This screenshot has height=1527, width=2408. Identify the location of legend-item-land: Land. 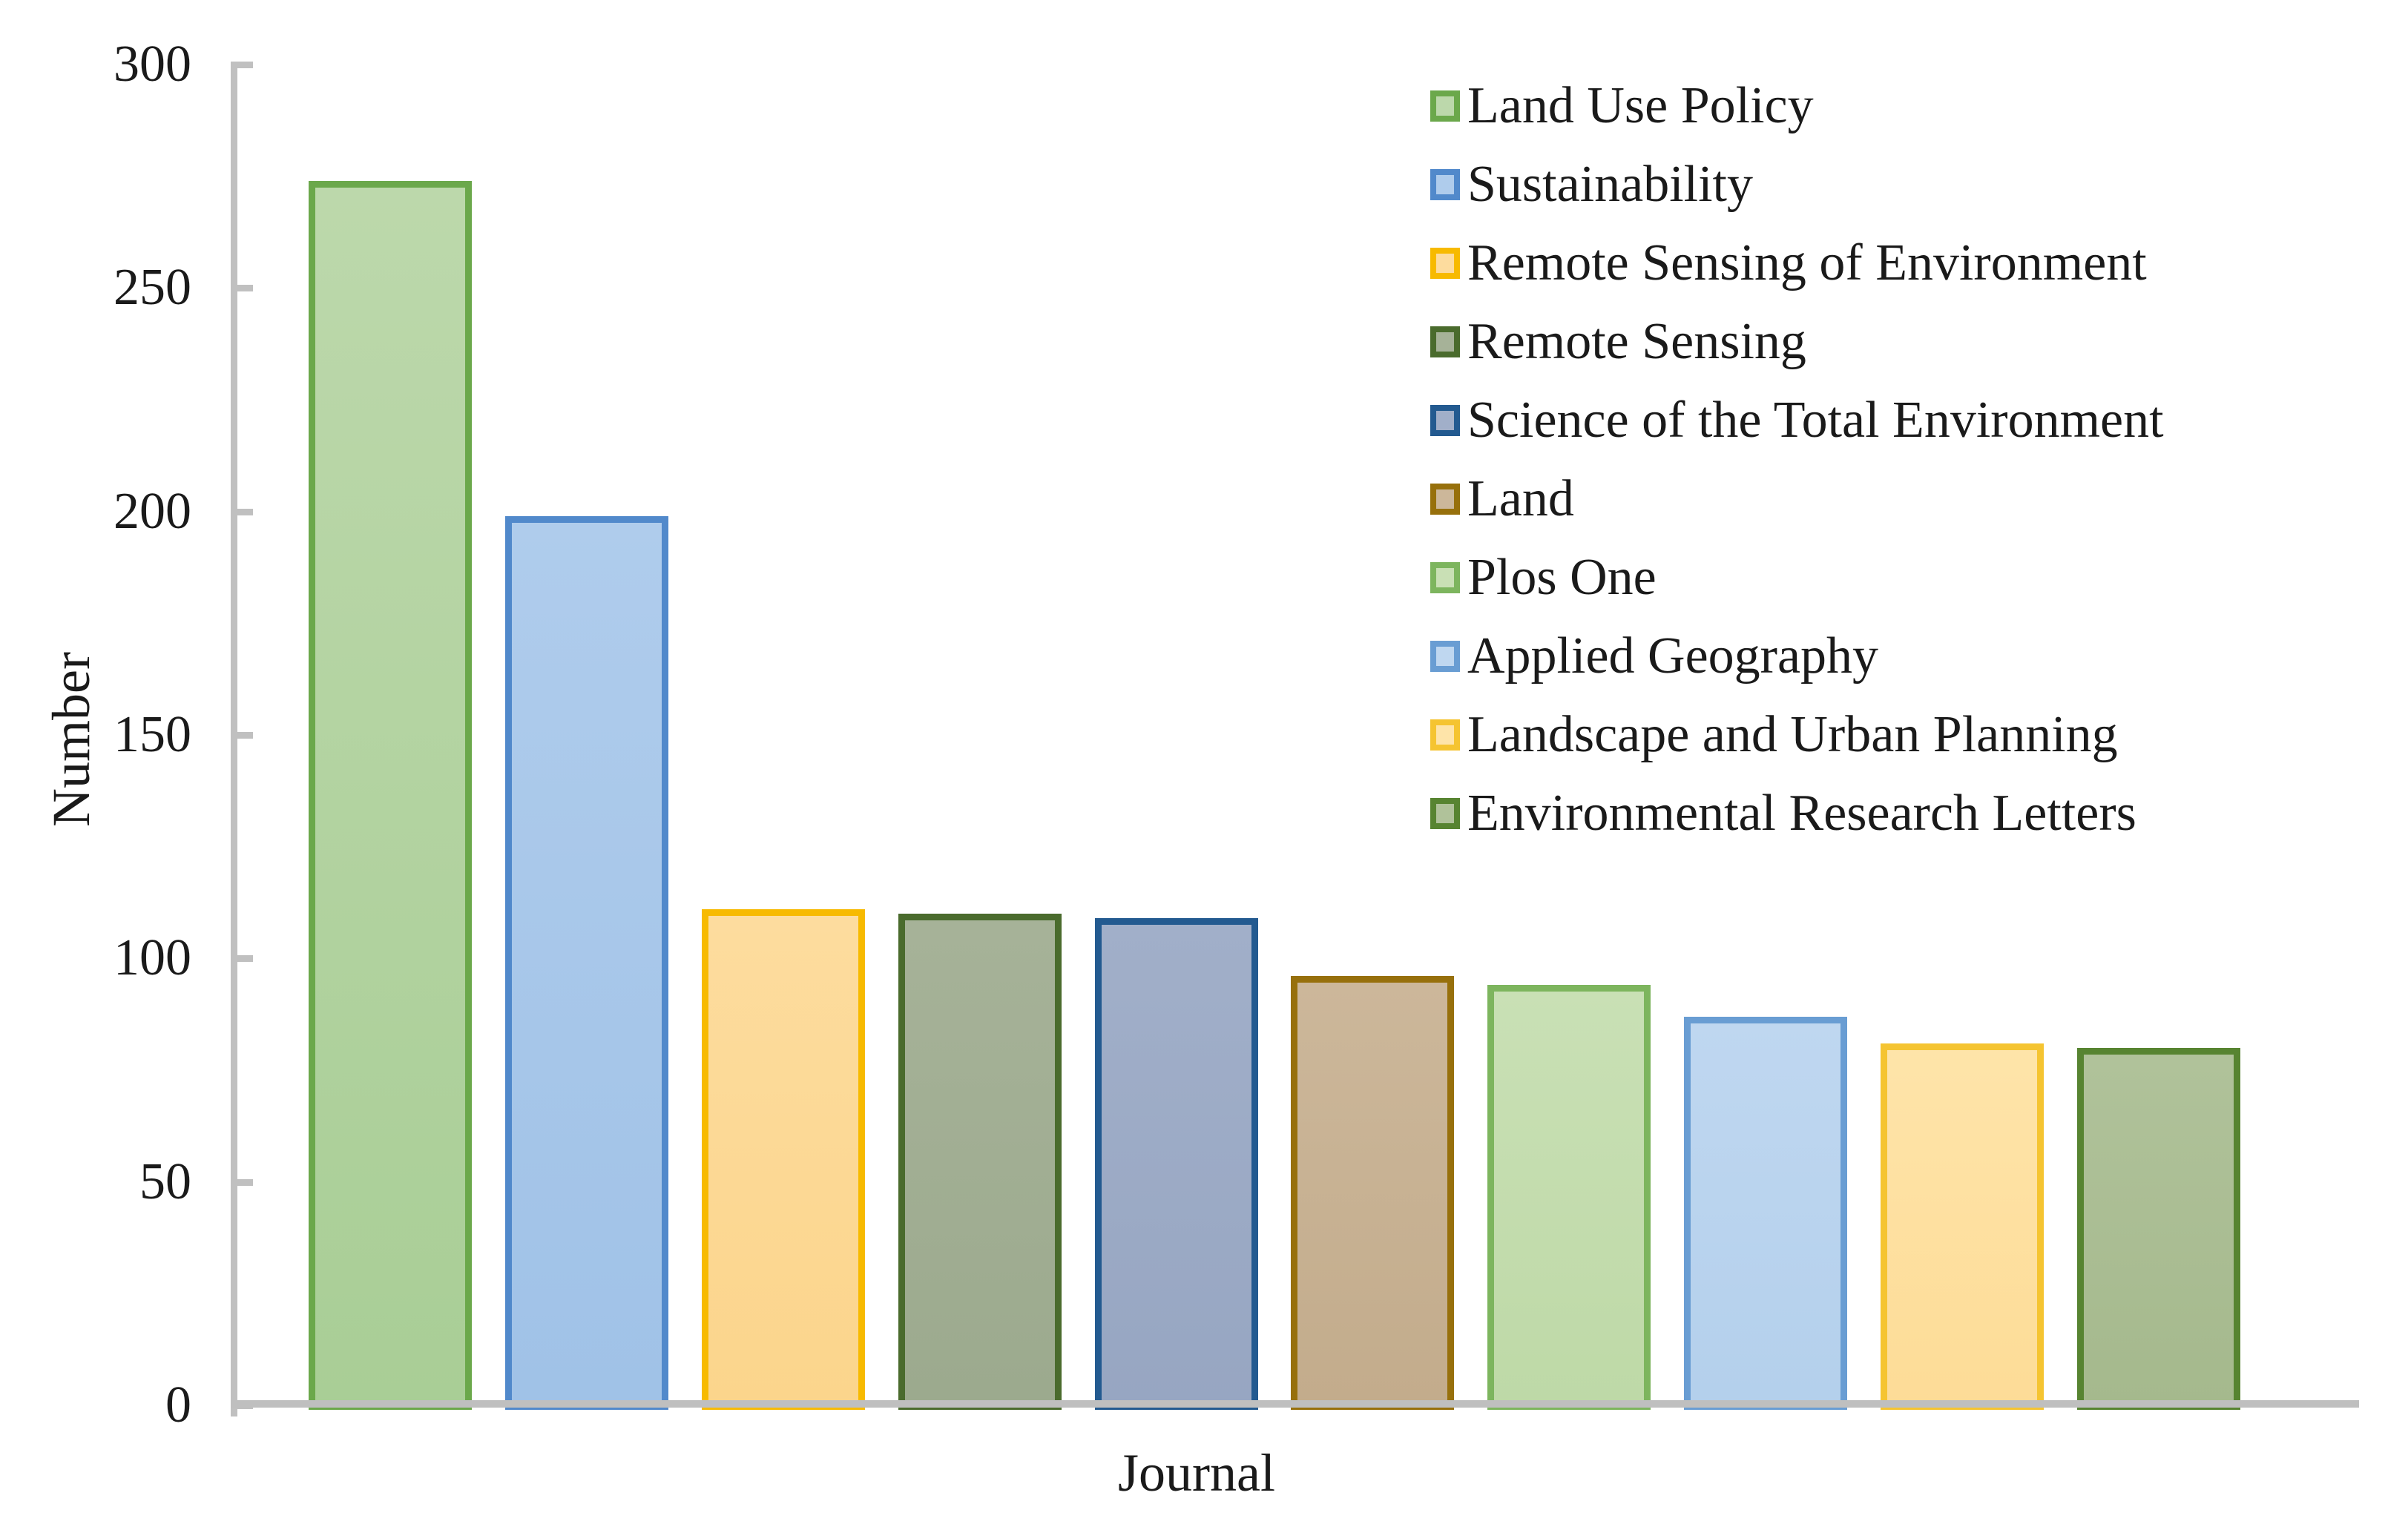
(1797, 499).